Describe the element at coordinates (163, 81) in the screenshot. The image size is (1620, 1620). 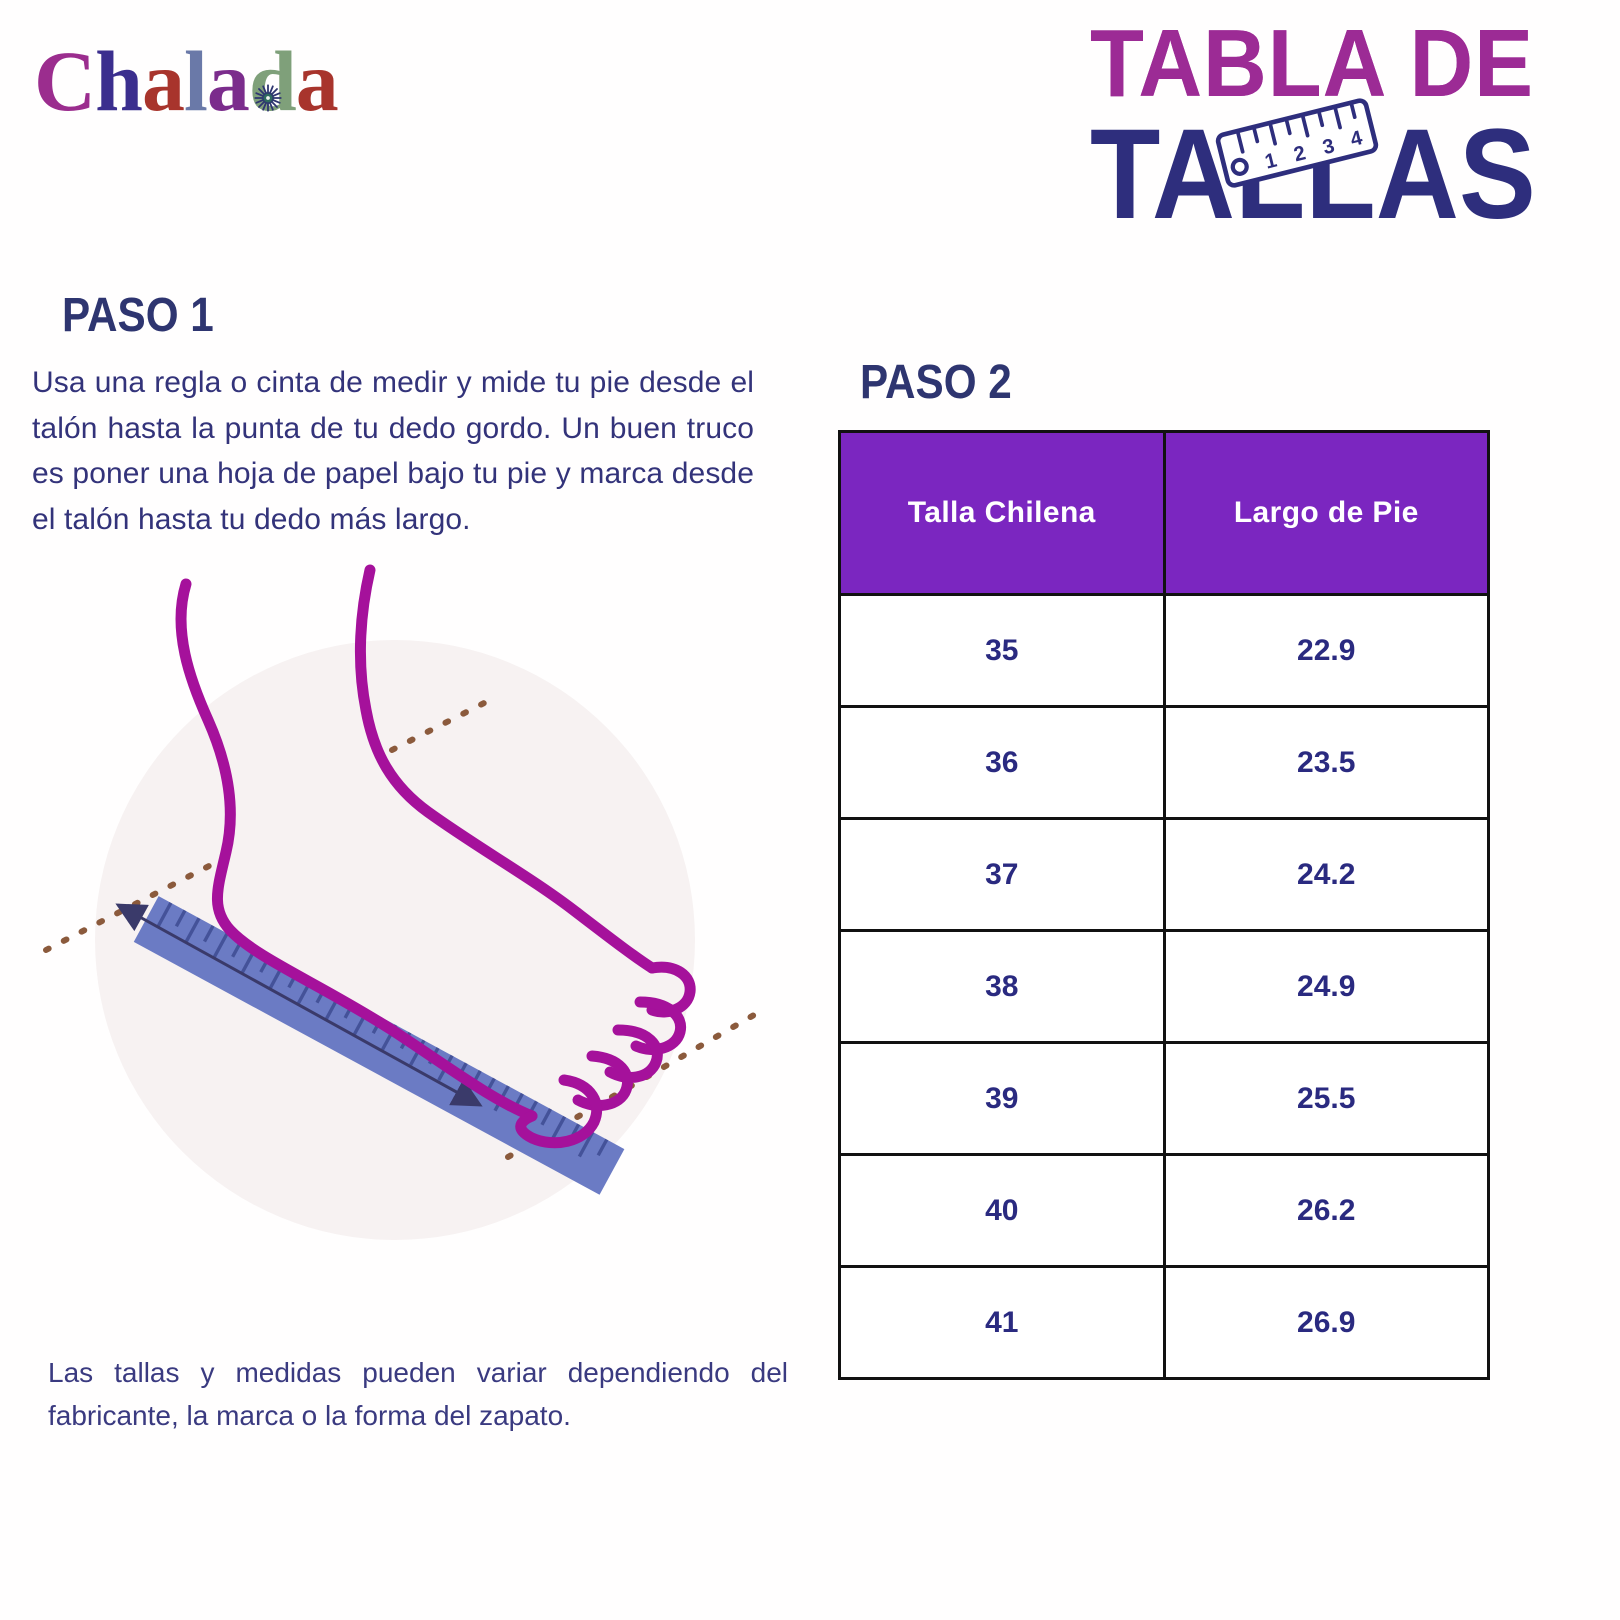
I see `logo-letter-a1: a` at that location.